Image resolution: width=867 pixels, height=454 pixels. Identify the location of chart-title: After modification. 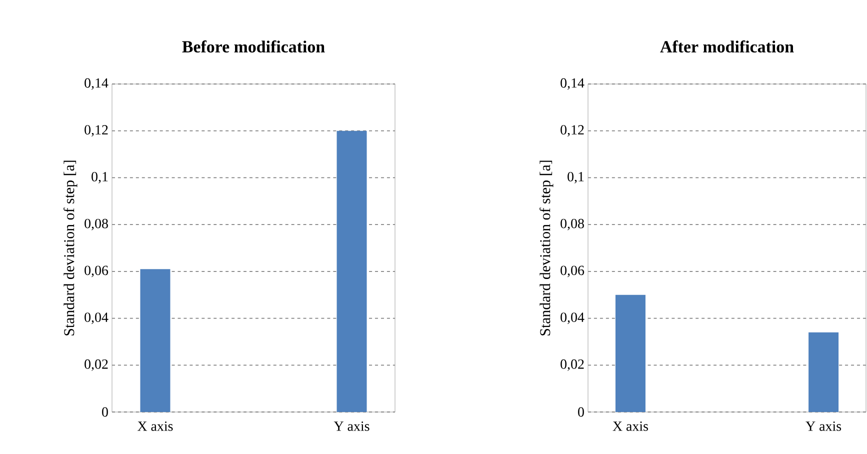
(727, 46).